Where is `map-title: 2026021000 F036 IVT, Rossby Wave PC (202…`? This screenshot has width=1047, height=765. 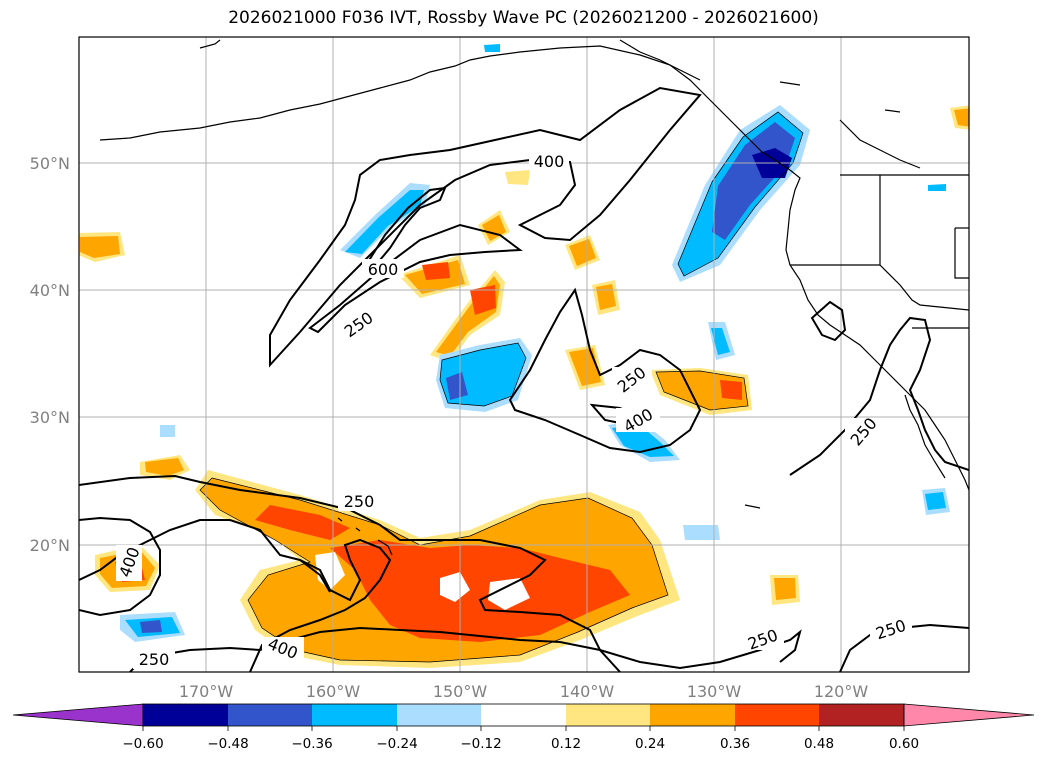 map-title: 2026021000 F036 IVT, Rossby Wave PC (202… is located at coordinates (523, 18).